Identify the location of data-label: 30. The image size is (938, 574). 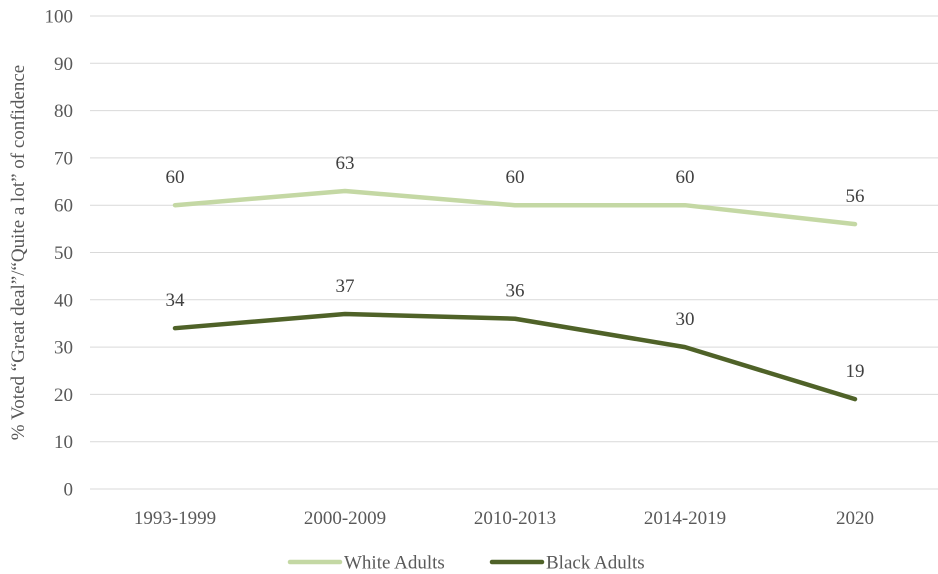
(685, 319).